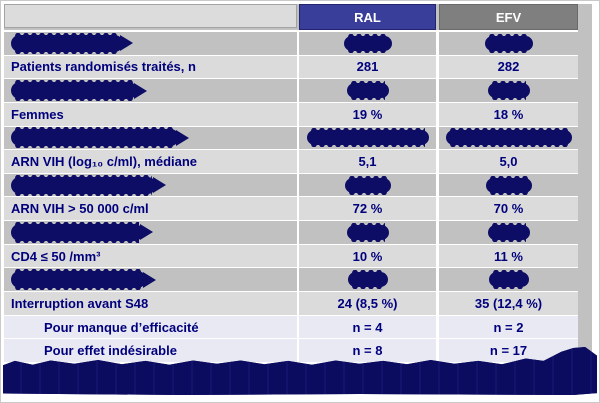  What do you see at coordinates (508, 256) in the screenshot?
I see `efv-cell: 11 %` at bounding box center [508, 256].